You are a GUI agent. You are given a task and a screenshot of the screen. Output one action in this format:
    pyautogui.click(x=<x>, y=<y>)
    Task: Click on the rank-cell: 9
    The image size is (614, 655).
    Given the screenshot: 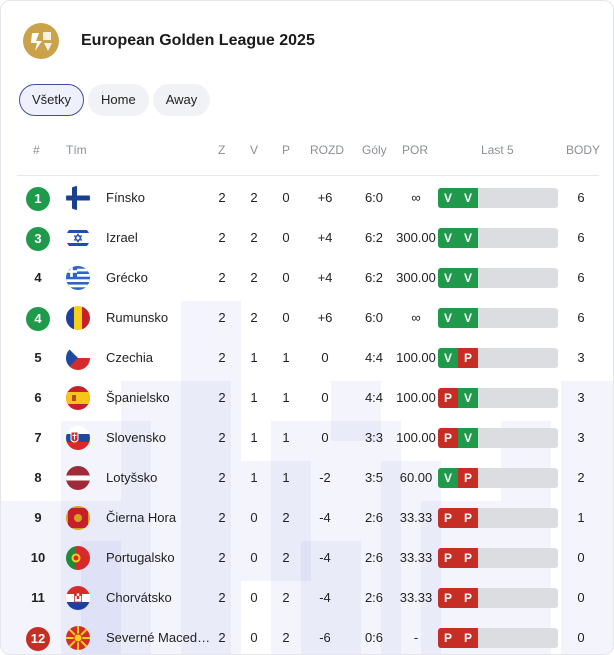 What is the action you would take?
    pyautogui.click(x=38, y=518)
    